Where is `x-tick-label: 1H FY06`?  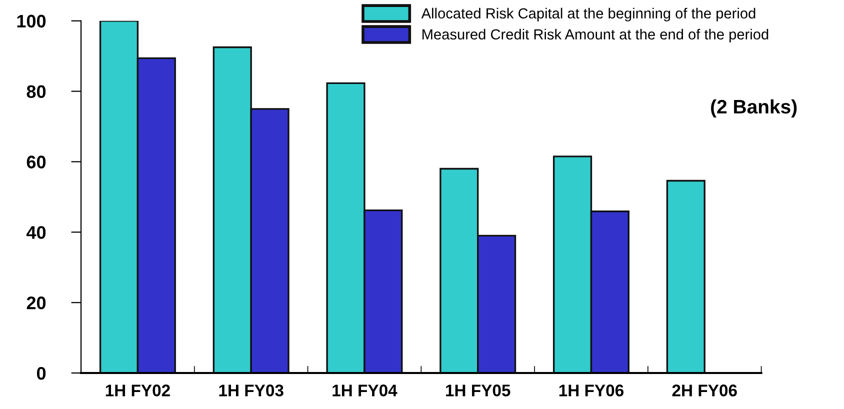
x-tick-label: 1H FY06 is located at coordinates (591, 390).